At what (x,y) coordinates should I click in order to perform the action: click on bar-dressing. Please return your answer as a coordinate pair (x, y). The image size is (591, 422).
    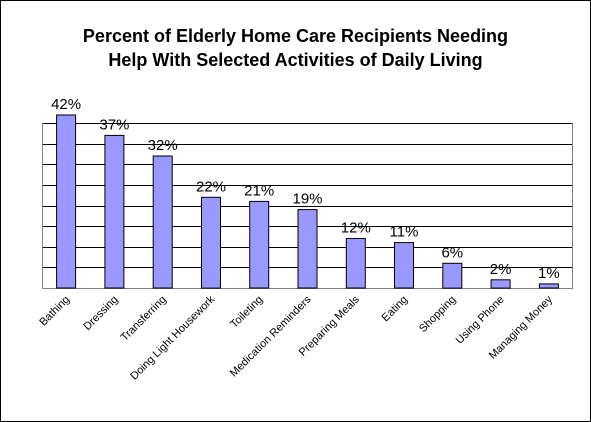
    Looking at the image, I should click on (114, 211).